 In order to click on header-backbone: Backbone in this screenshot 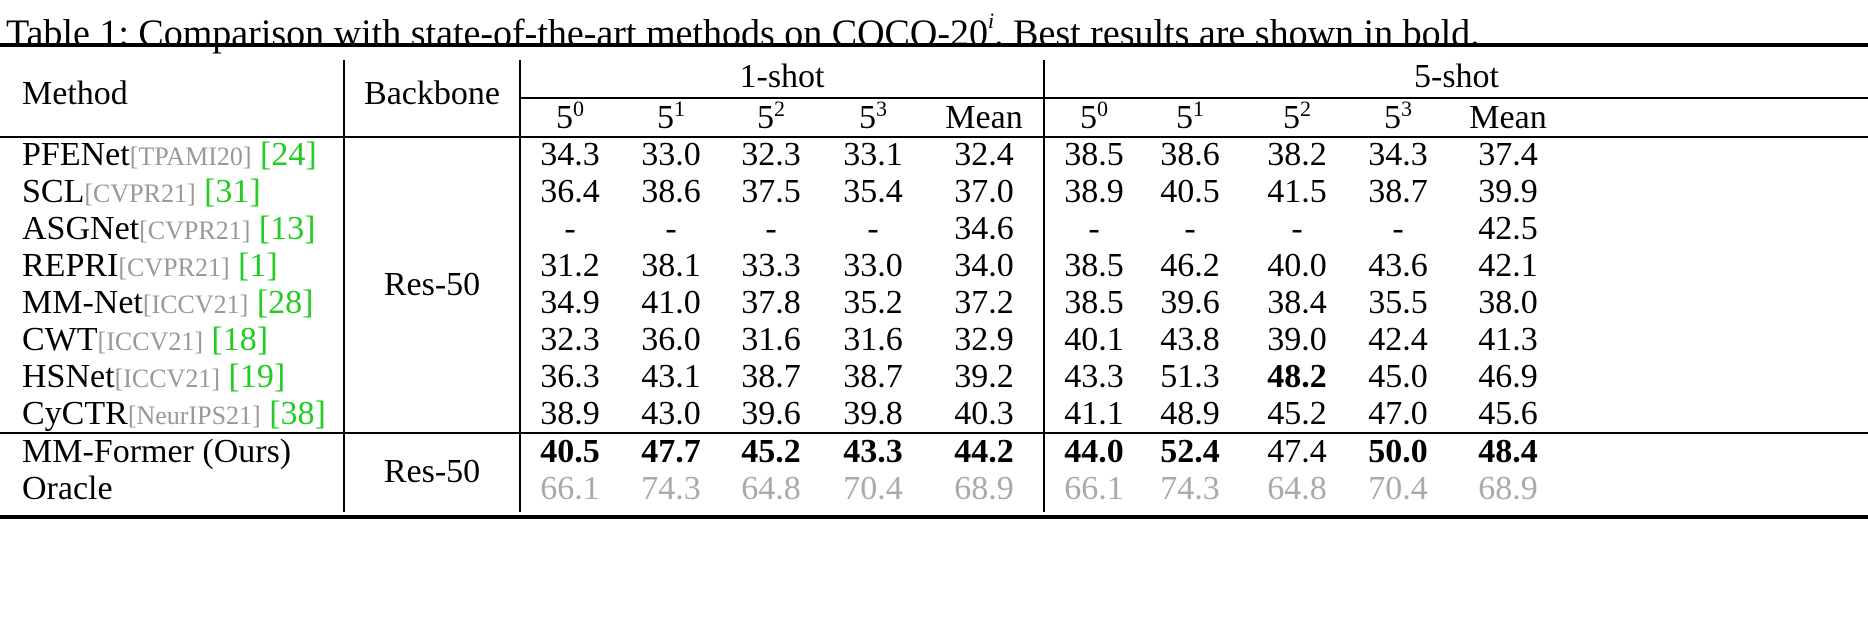, I will do `click(432, 93)`.